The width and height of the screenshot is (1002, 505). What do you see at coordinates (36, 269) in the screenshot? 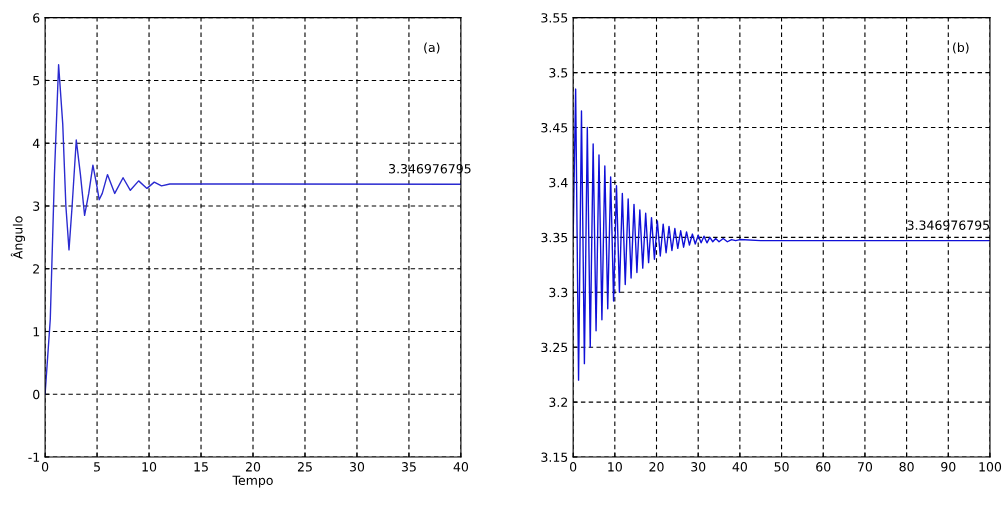
I see `y-tick-label: 2` at bounding box center [36, 269].